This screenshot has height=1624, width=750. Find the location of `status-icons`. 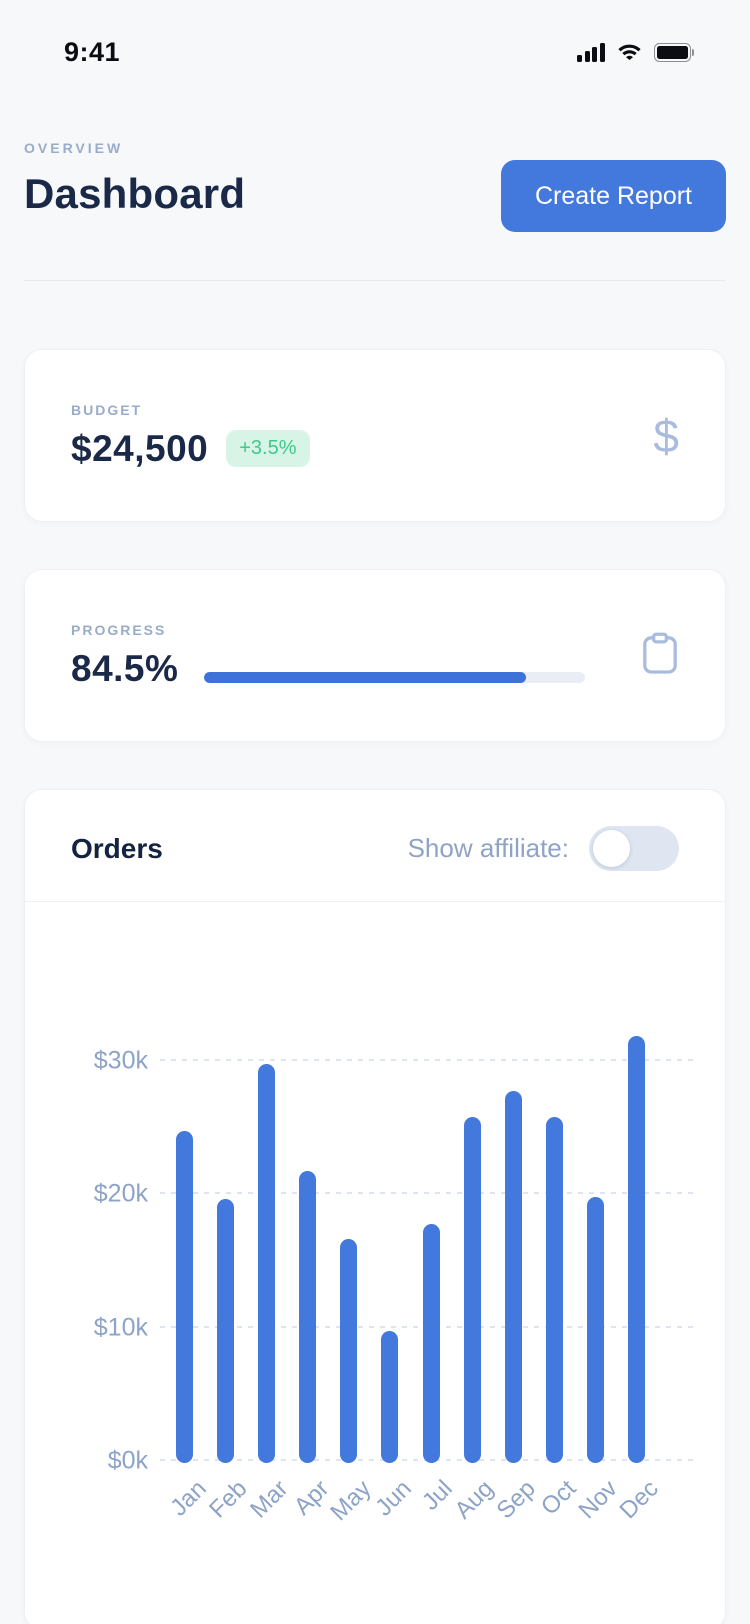

status-icons is located at coordinates (635, 52).